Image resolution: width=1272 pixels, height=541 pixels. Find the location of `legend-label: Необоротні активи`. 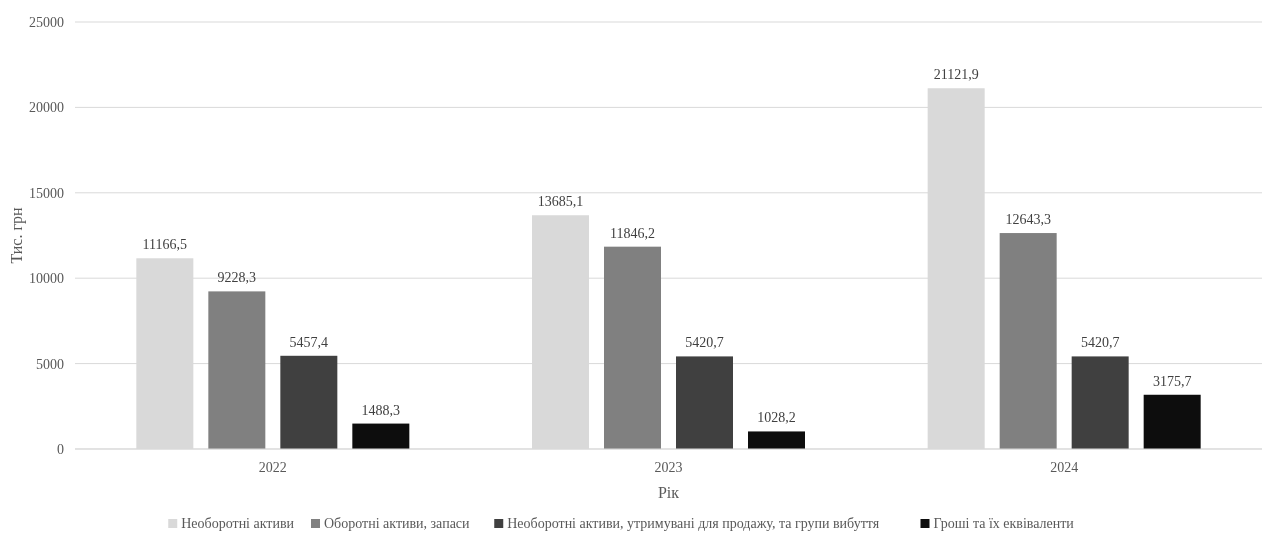

legend-label: Необоротні активи is located at coordinates (238, 523).